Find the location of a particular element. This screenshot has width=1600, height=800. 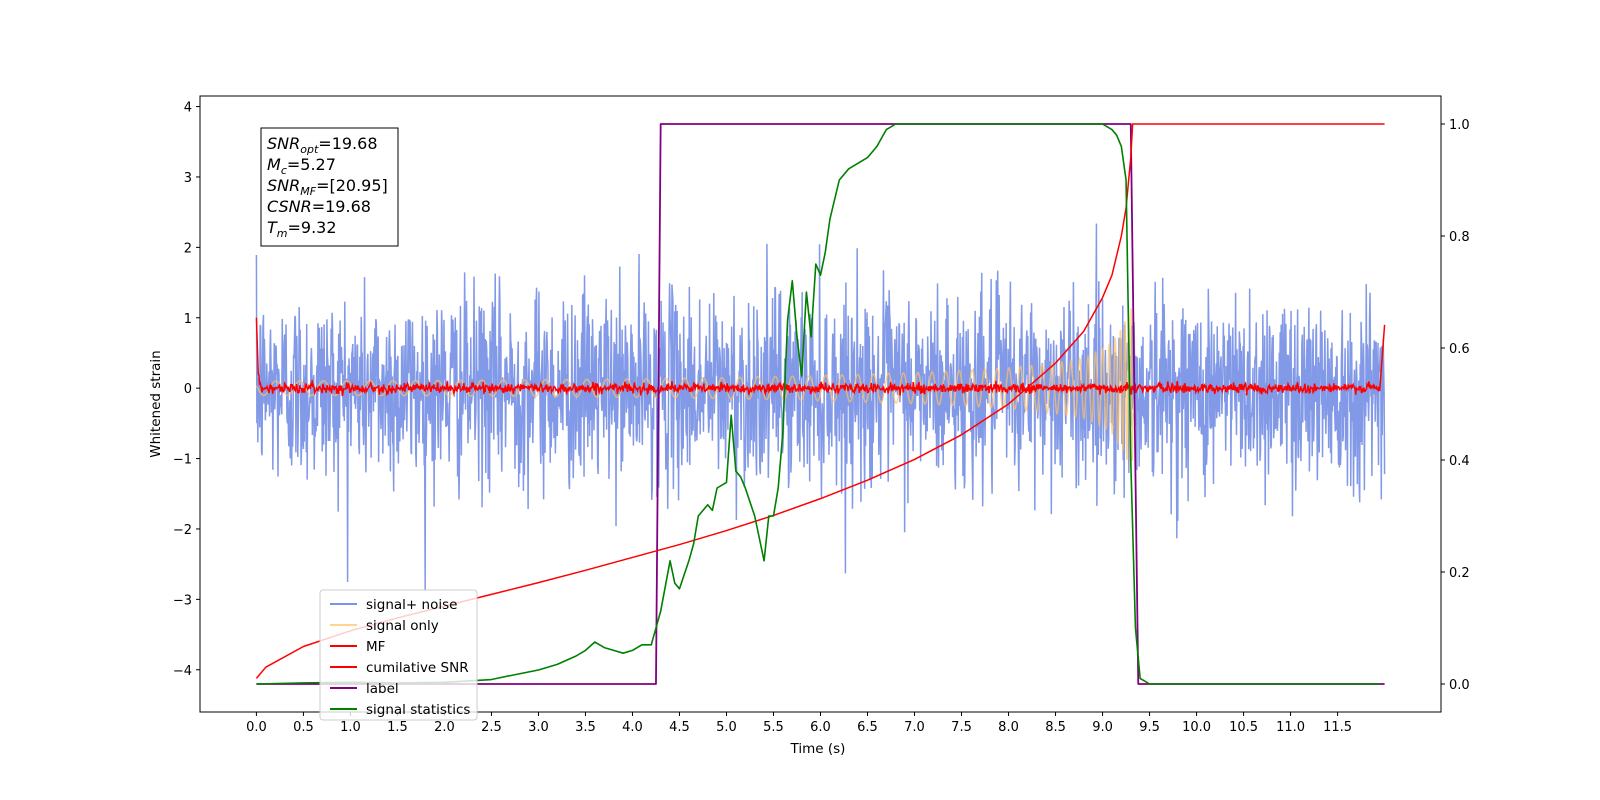

annotation-subscript: MF is located at coordinates (308, 191).